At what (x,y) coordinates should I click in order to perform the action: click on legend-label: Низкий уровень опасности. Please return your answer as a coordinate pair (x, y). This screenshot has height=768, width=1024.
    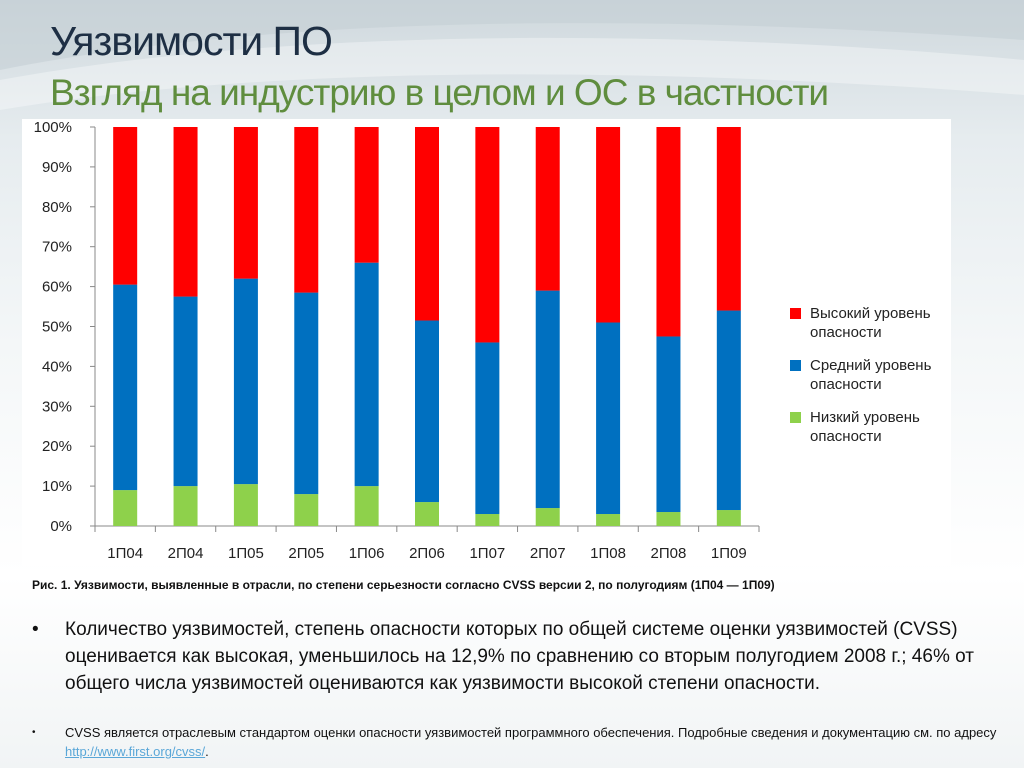
    Looking at the image, I should click on (865, 427).